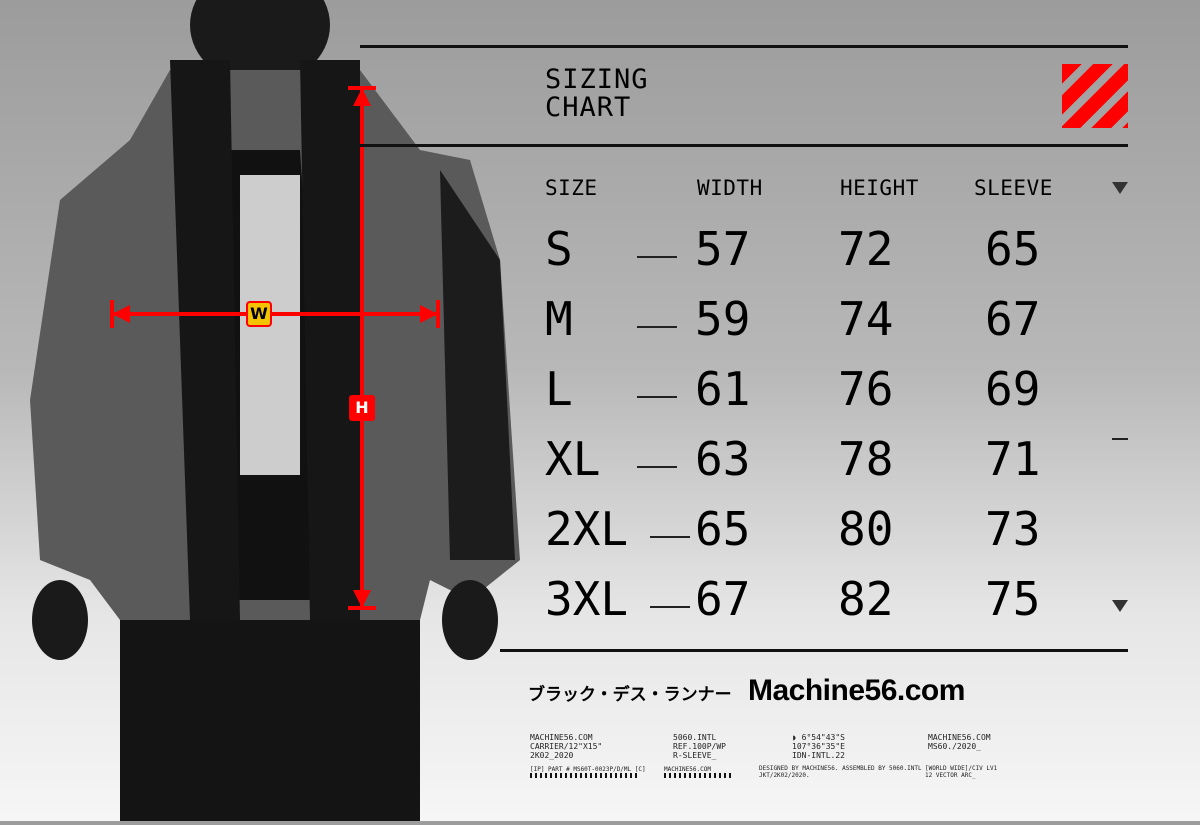  What do you see at coordinates (814, 650) in the screenshot?
I see `footer-divider` at bounding box center [814, 650].